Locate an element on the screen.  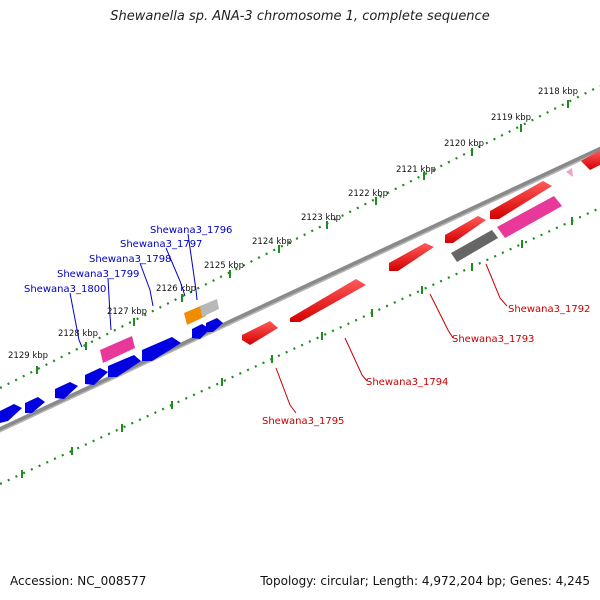
reverse-gene-label: Shewana3_1793 is located at coordinates (493, 339).